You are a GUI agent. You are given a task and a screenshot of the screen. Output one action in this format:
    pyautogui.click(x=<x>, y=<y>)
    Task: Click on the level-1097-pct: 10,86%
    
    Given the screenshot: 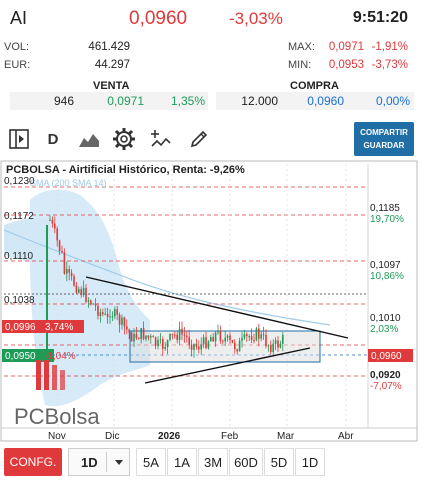 What is the action you would take?
    pyautogui.click(x=387, y=276)
    